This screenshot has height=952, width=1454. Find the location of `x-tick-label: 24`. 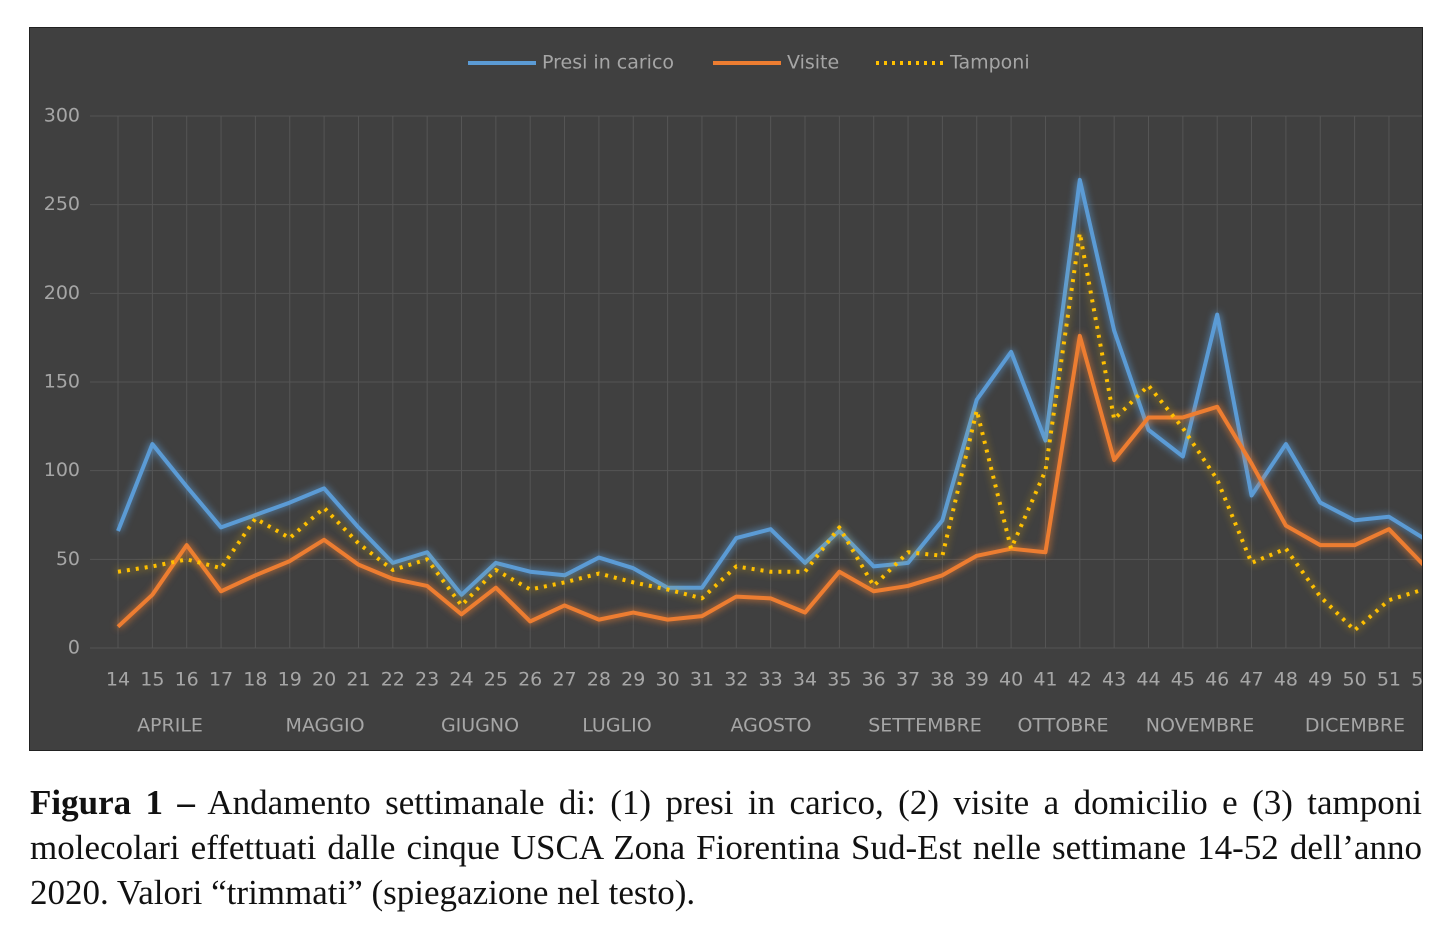

x-tick-label: 24 is located at coordinates (461, 680).